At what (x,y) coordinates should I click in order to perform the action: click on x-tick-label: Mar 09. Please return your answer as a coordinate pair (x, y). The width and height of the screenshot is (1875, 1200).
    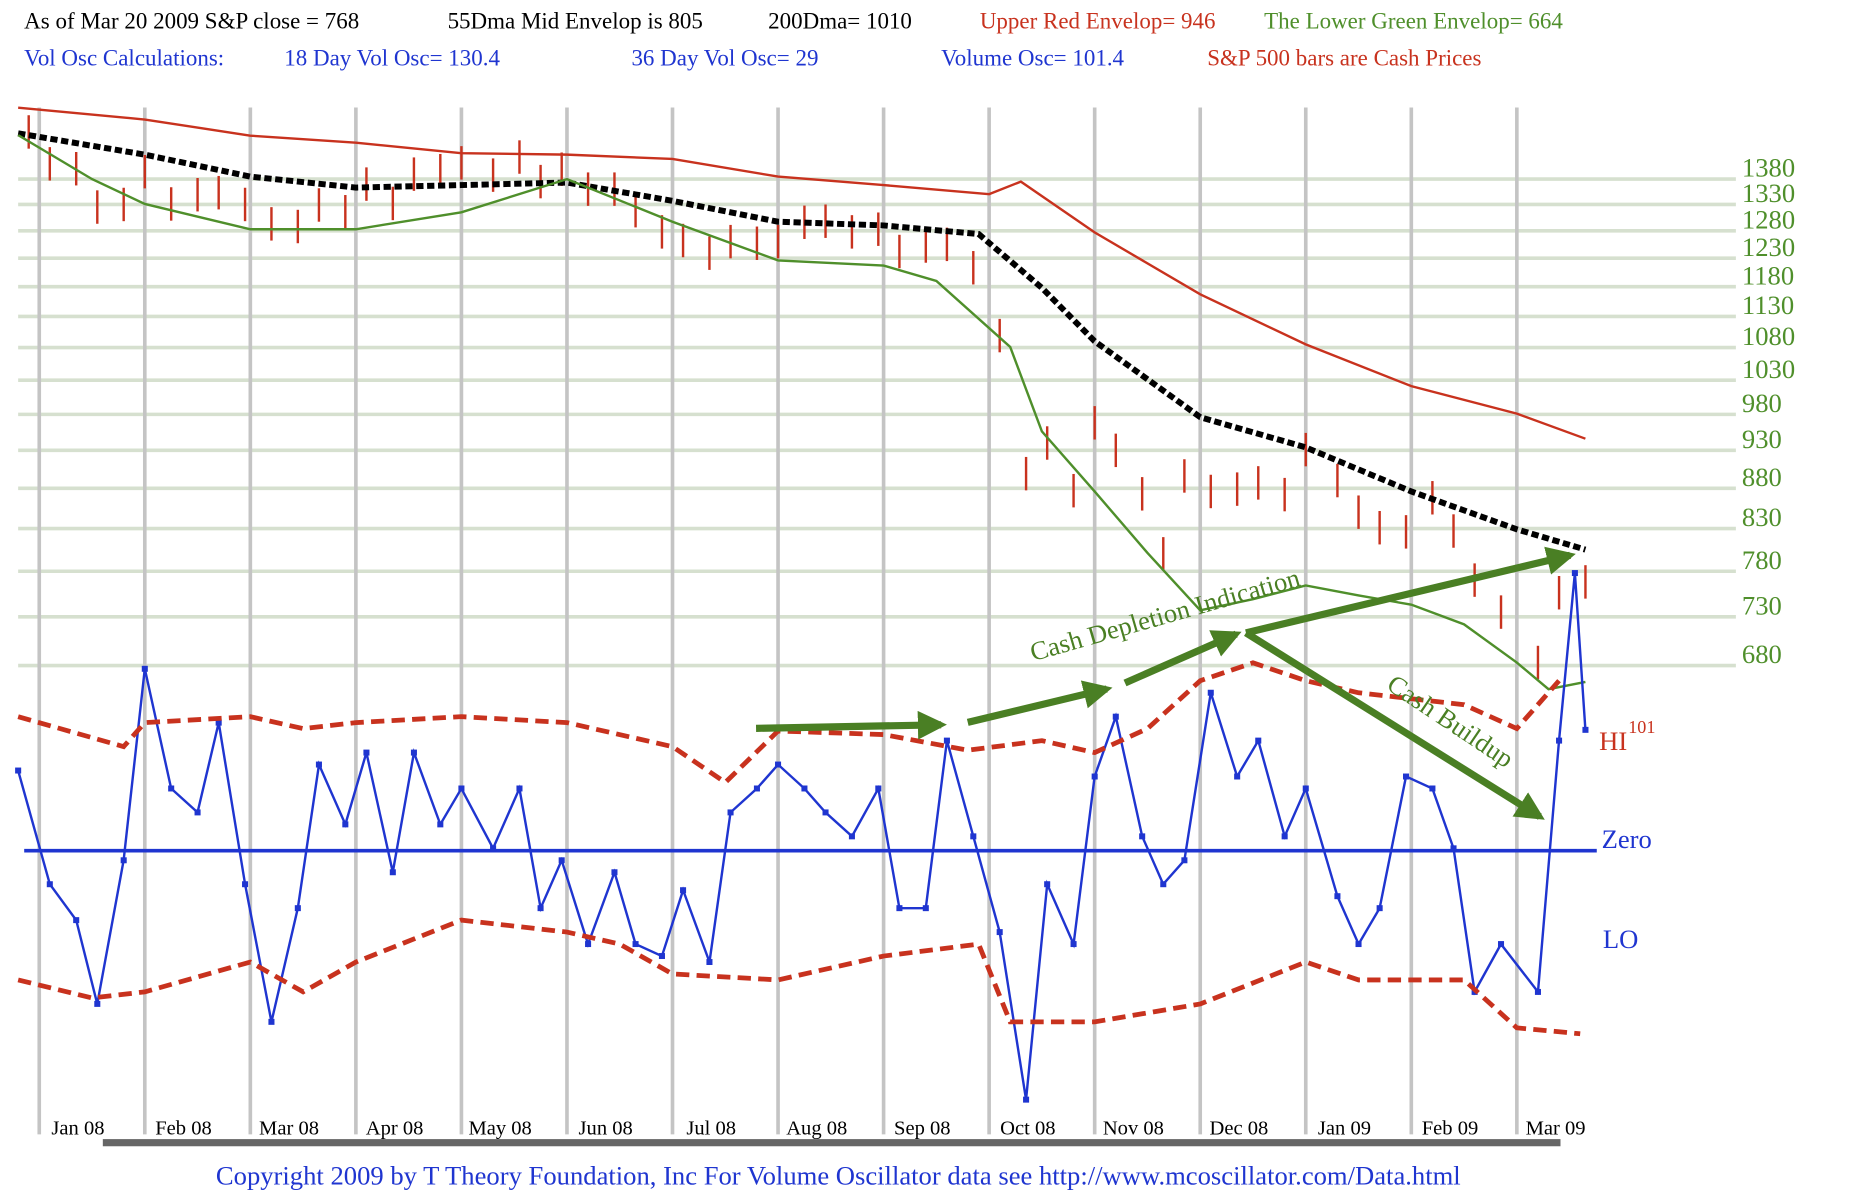
    Looking at the image, I should click on (1556, 1128).